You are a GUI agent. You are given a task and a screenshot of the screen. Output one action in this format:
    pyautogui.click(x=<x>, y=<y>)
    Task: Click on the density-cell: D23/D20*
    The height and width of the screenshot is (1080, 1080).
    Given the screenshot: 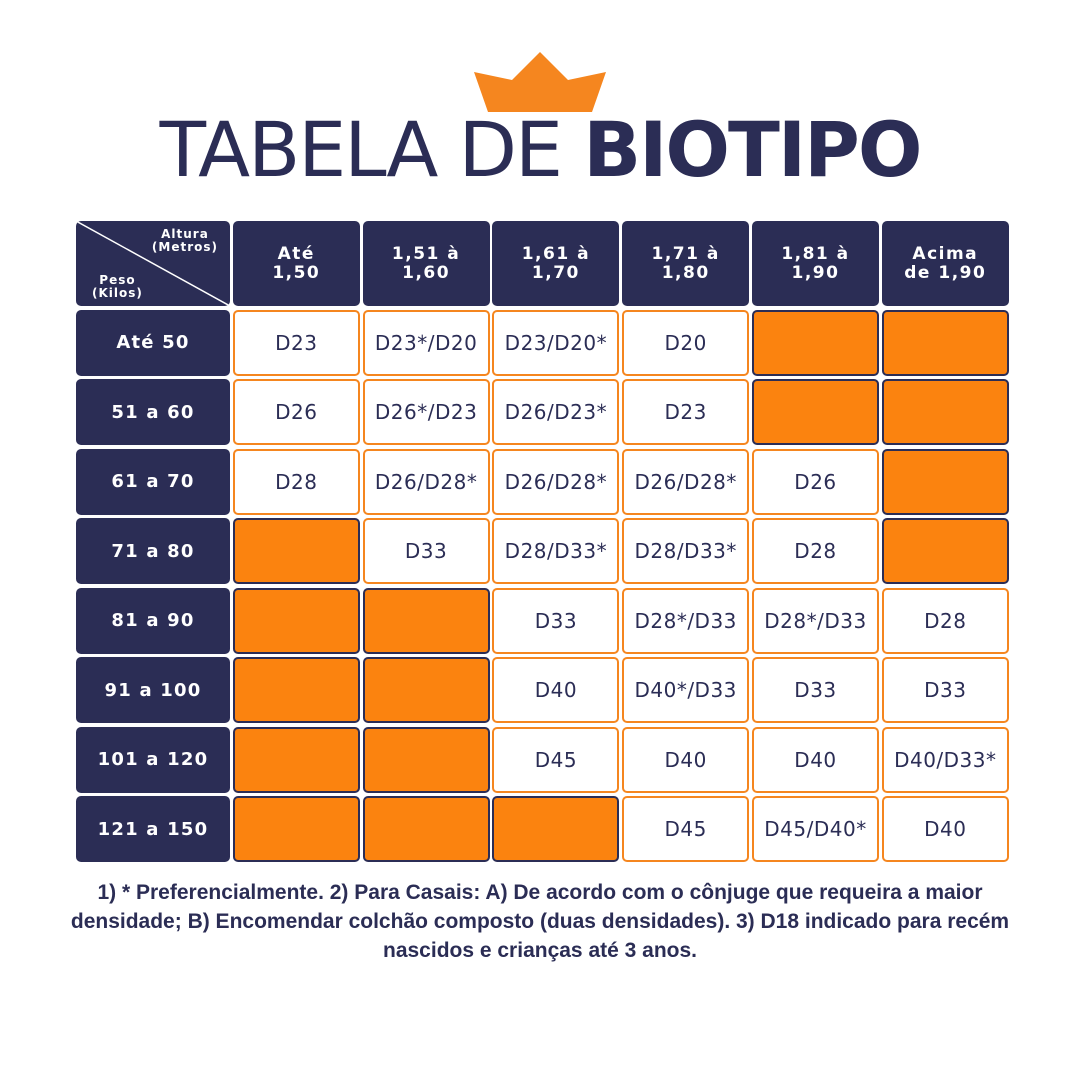 What is the action you would take?
    pyautogui.click(x=556, y=342)
    